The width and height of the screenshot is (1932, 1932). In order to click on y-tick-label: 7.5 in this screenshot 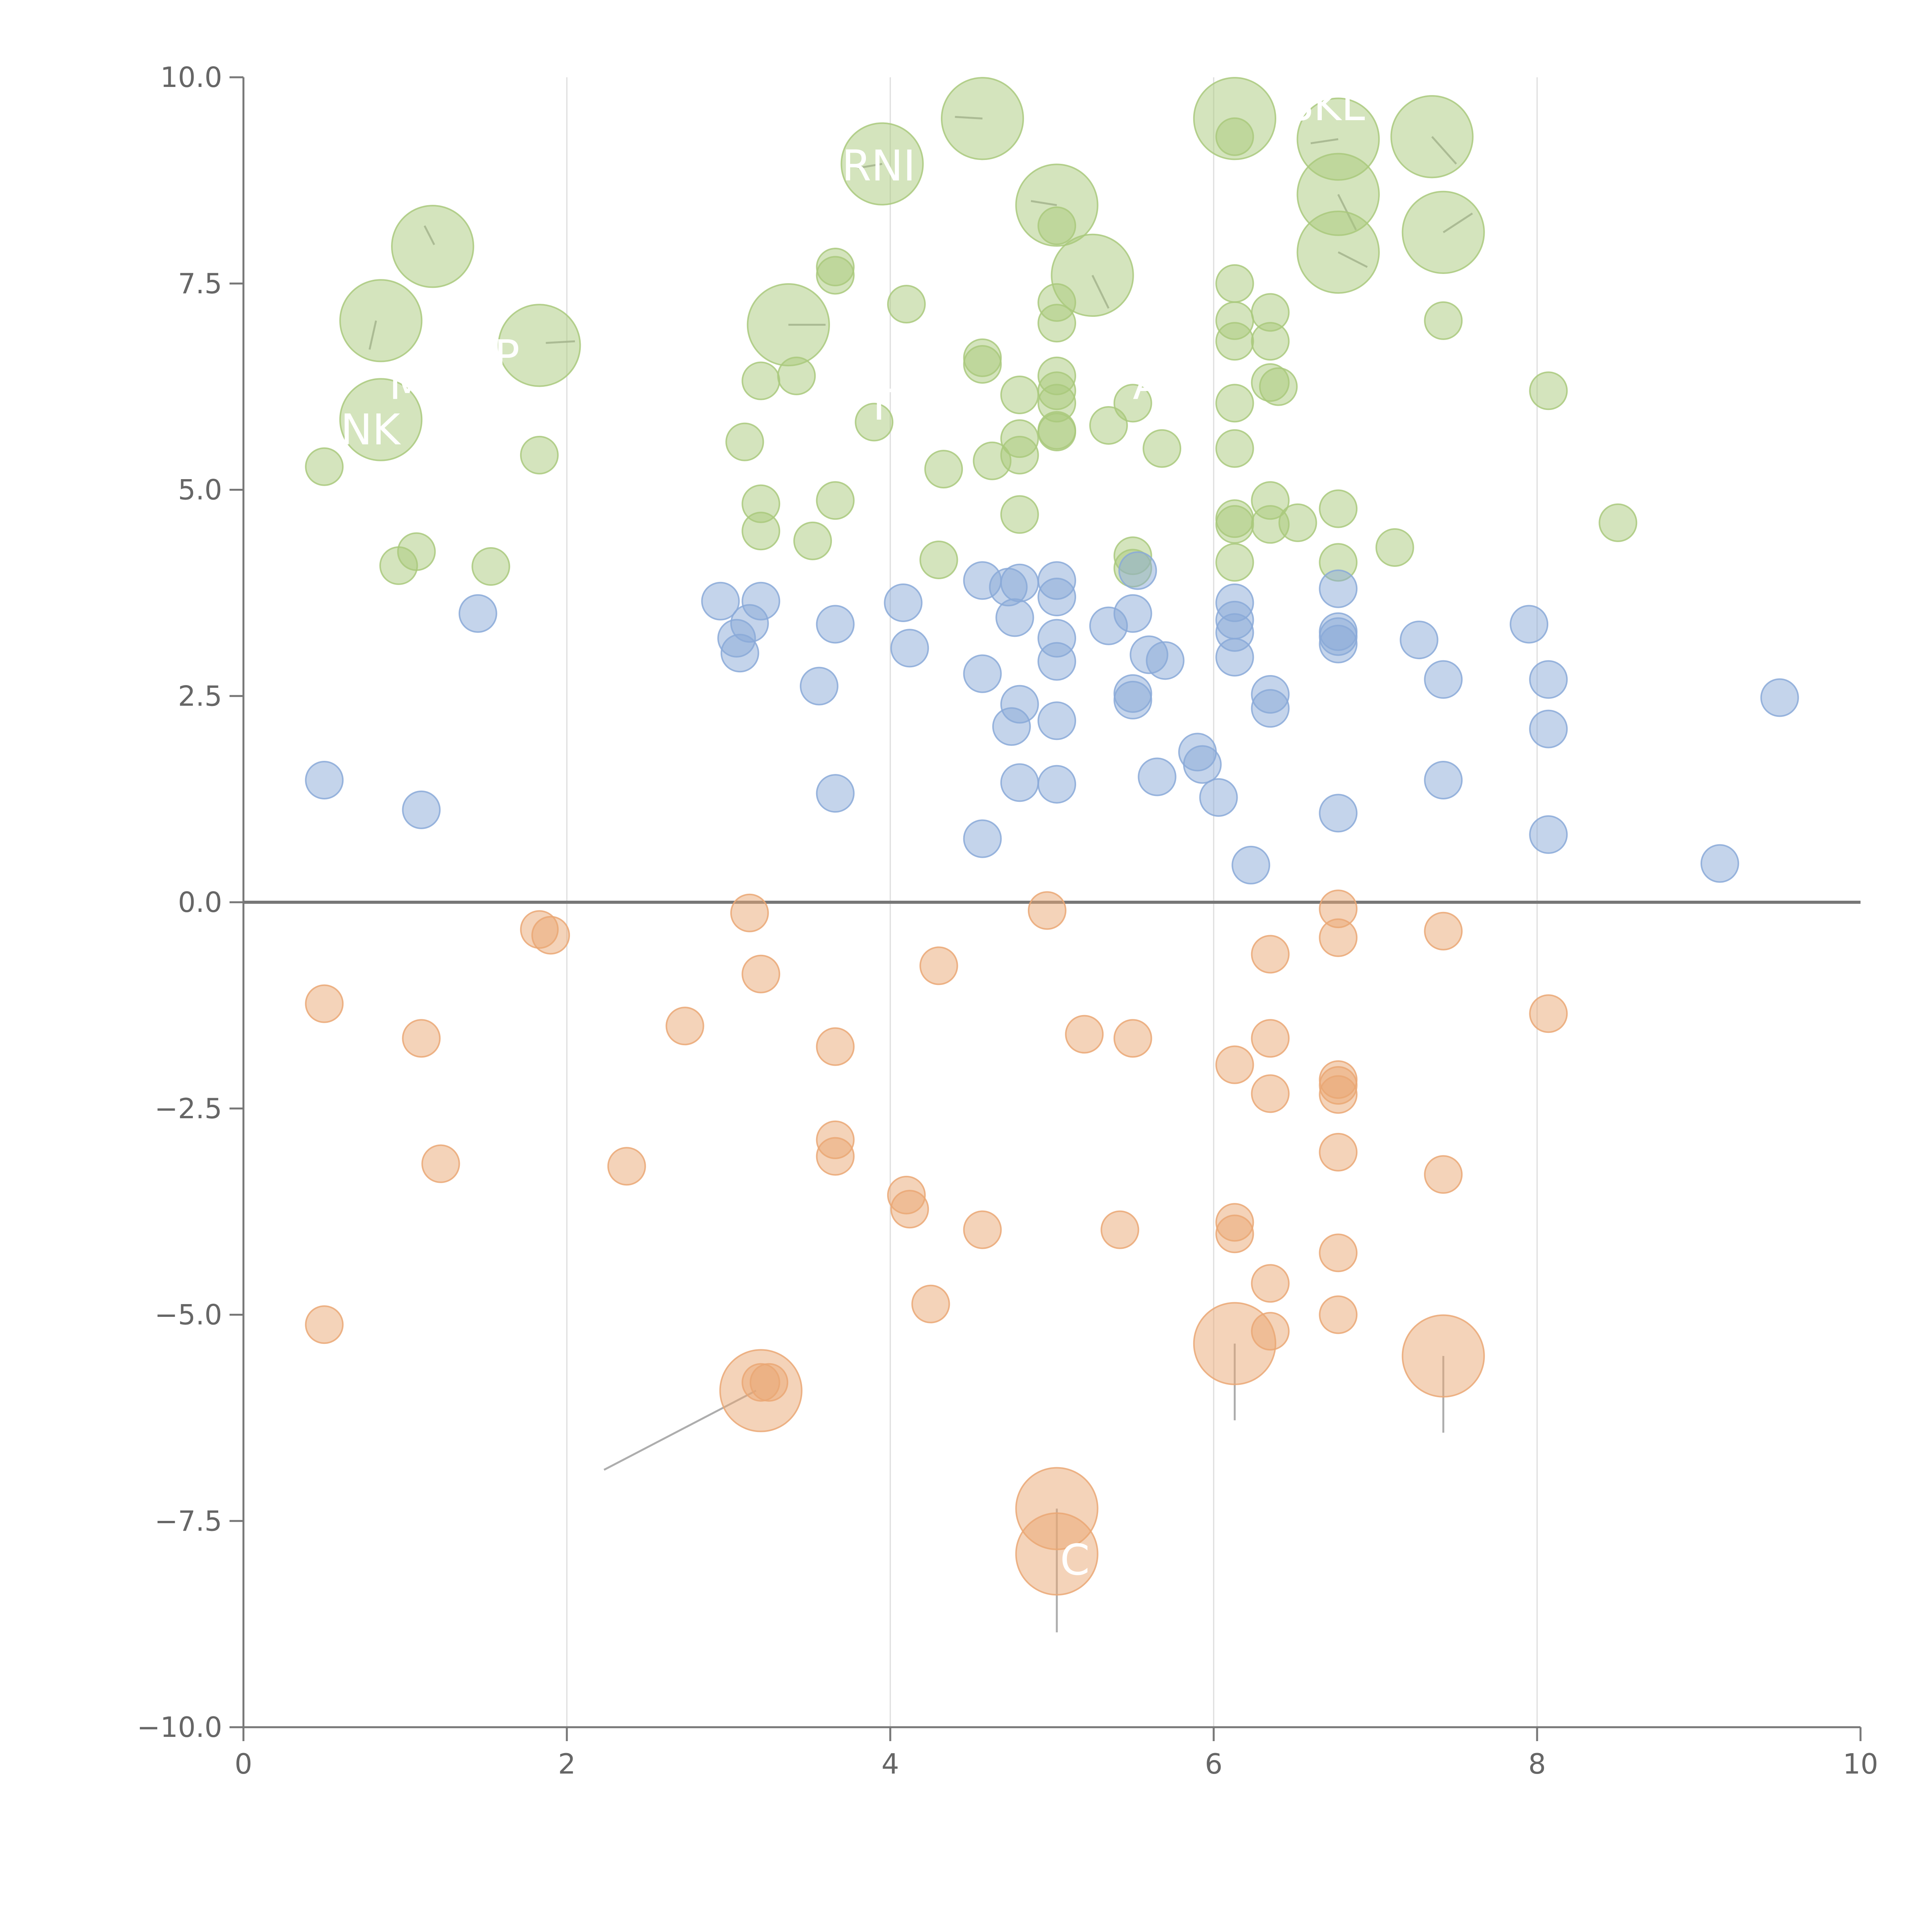, I will do `click(200, 284)`.